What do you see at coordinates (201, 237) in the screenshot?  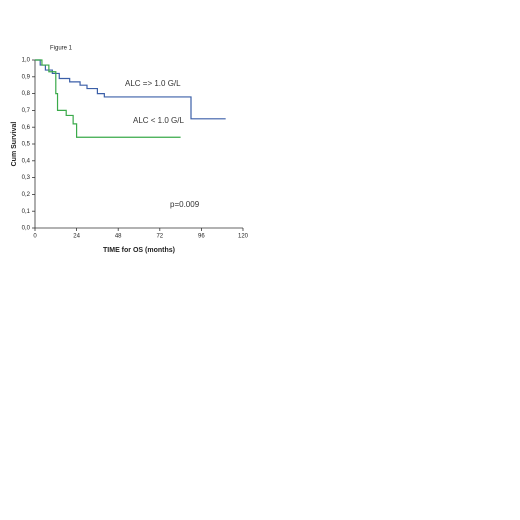 I see `x-tick-label: 96` at bounding box center [201, 237].